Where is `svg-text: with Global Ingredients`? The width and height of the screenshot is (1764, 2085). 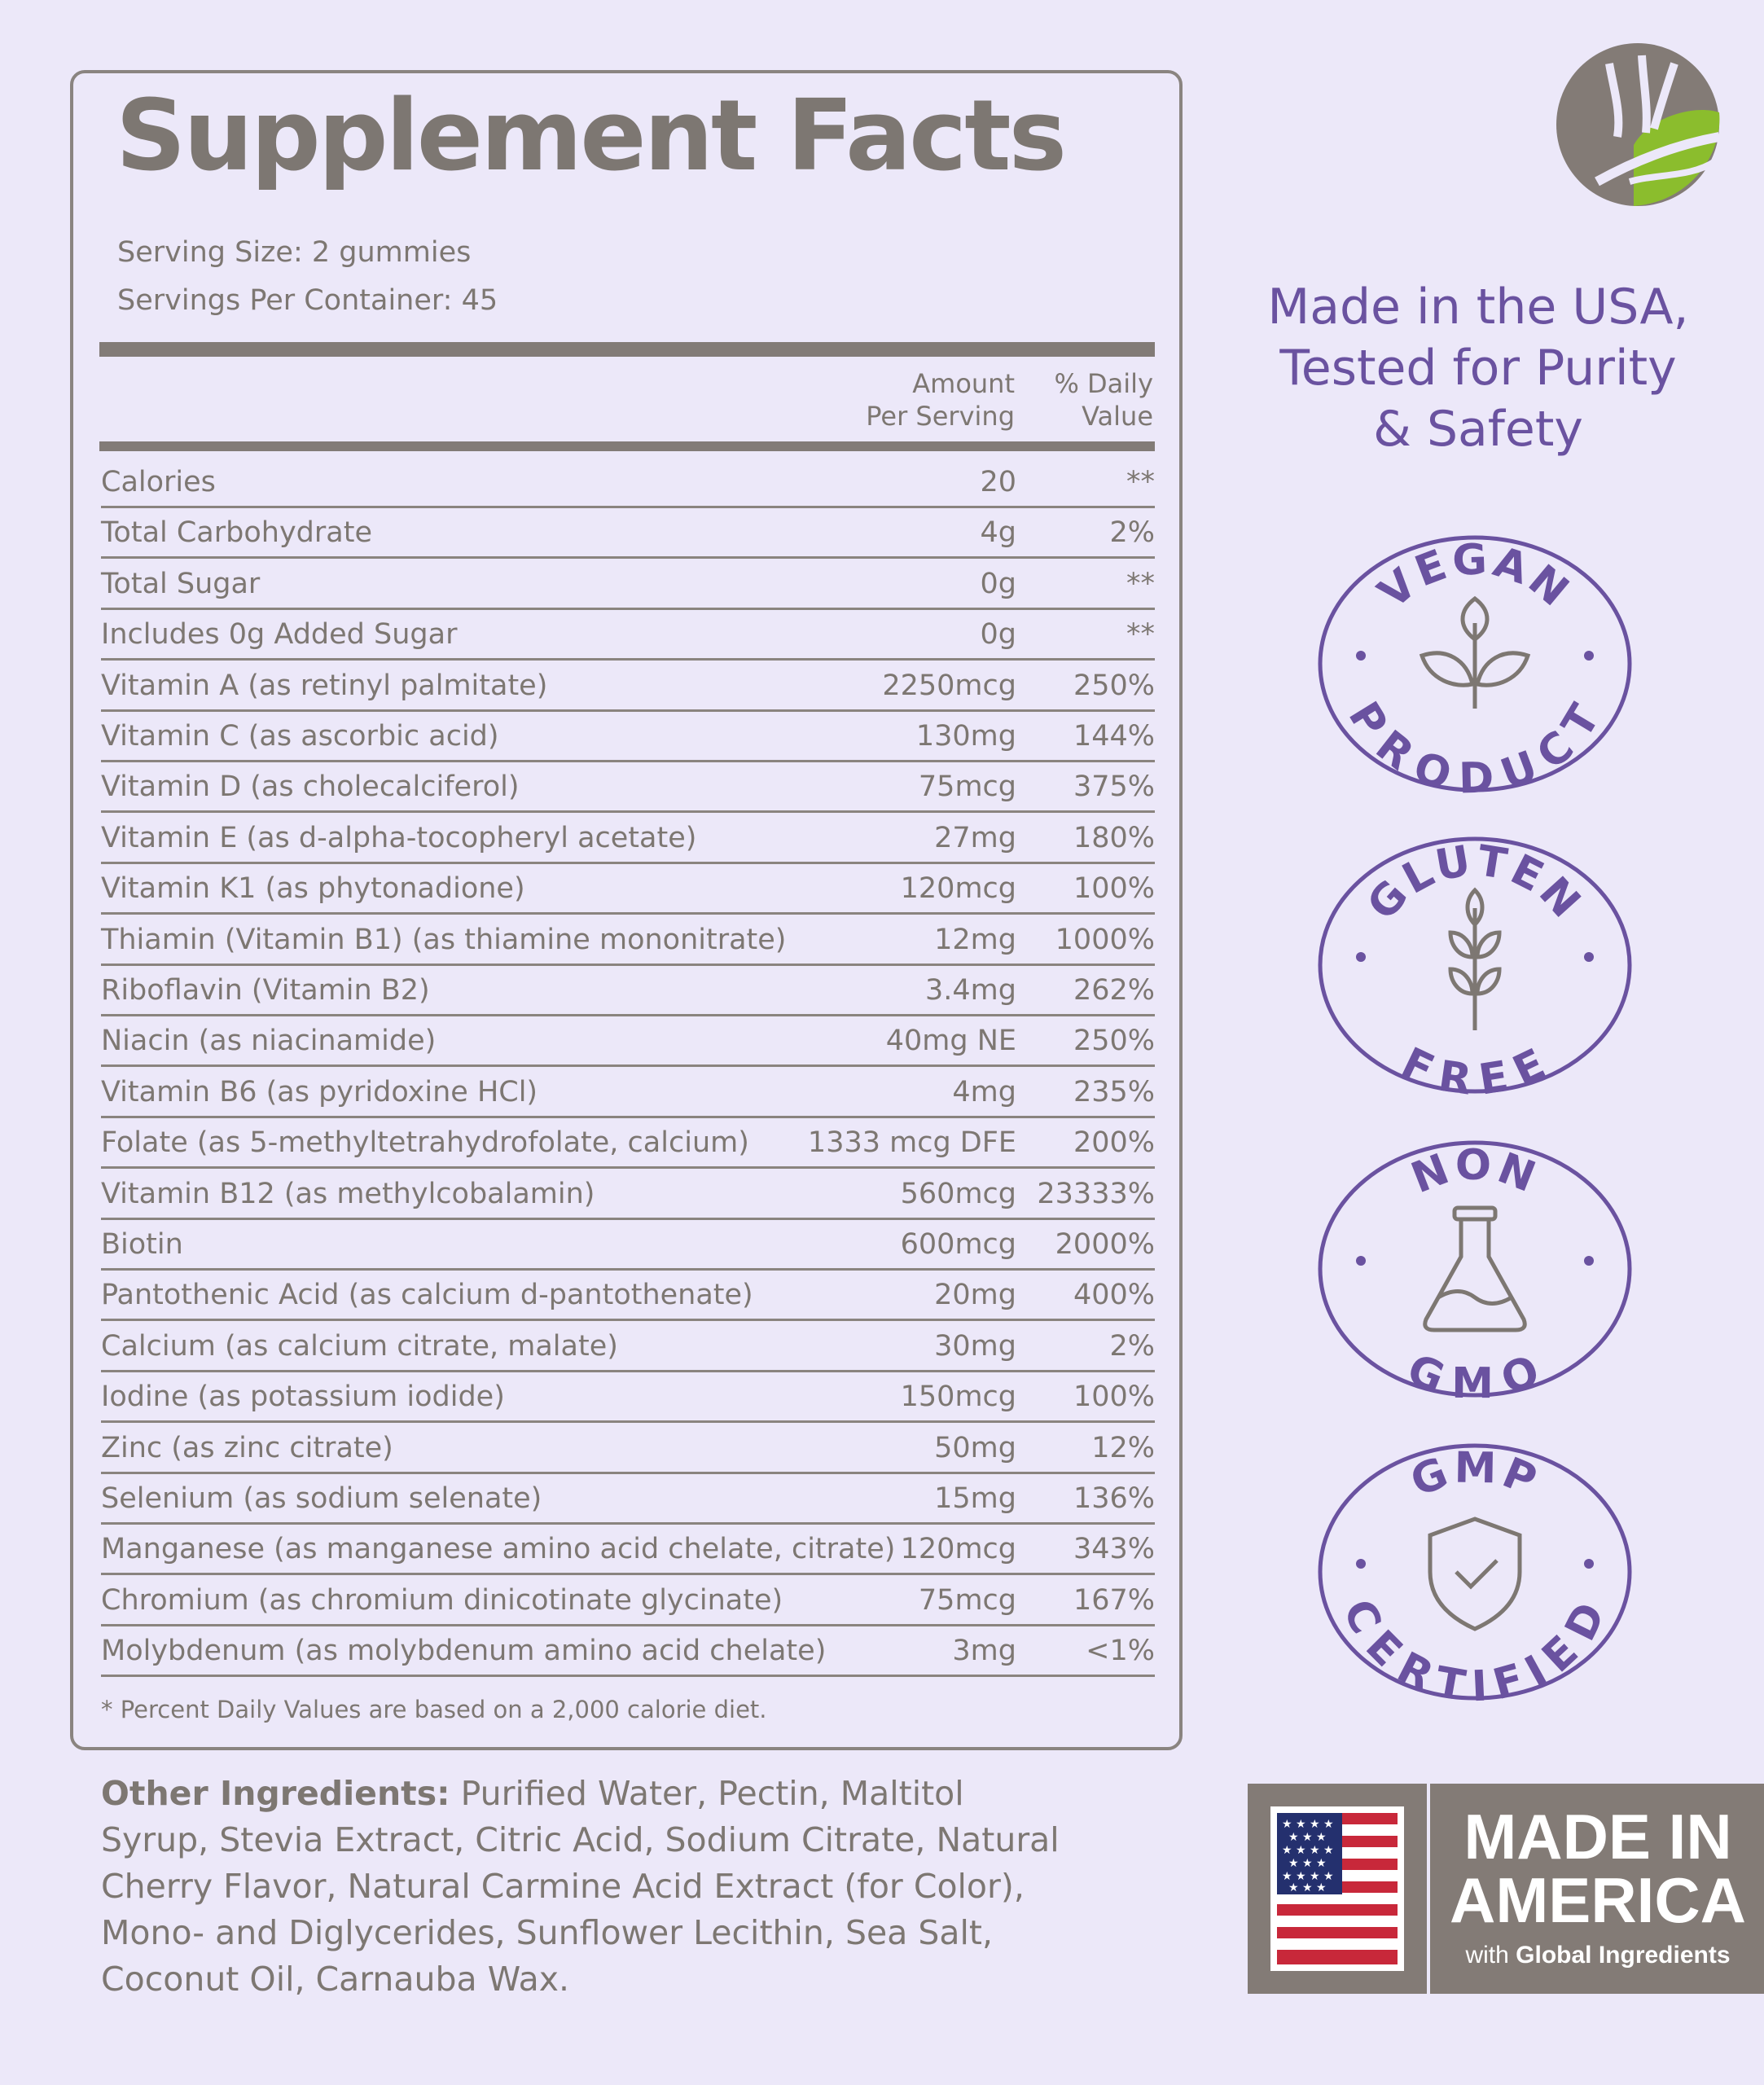
svg-text: with Global Ingredients is located at coordinates (1597, 1955).